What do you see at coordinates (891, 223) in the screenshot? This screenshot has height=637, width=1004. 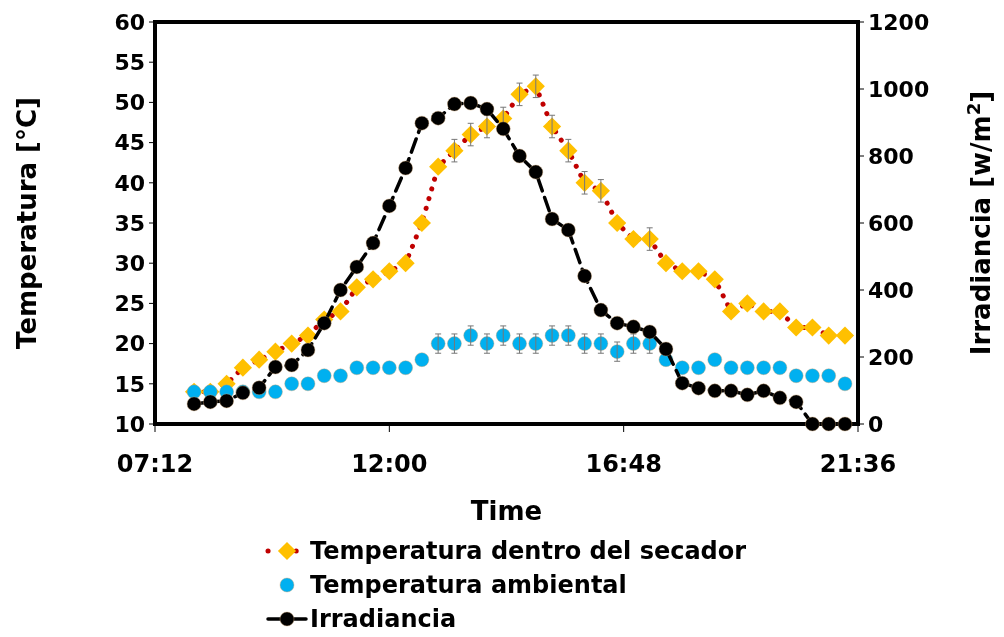 I see `y2-tick-label: 600` at bounding box center [891, 223].